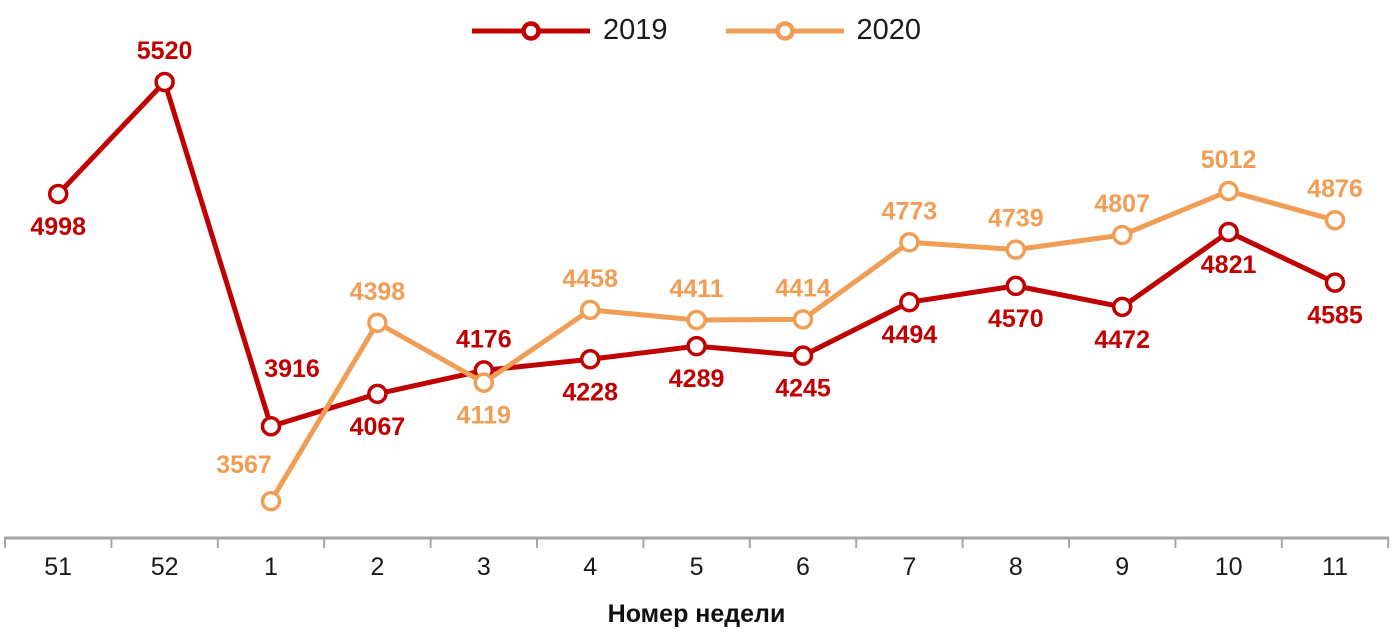 This screenshot has height=644, width=1393. What do you see at coordinates (909, 567) in the screenshot?
I see `x-tick-label: 7` at bounding box center [909, 567].